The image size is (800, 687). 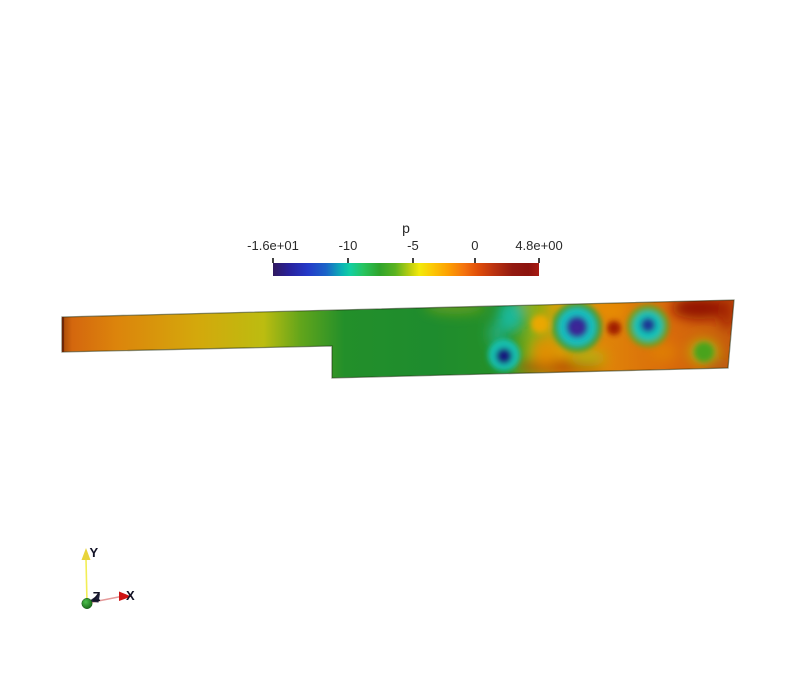 I want to click on colorbar-tick-label: -1.6e+01, so click(x=273, y=245).